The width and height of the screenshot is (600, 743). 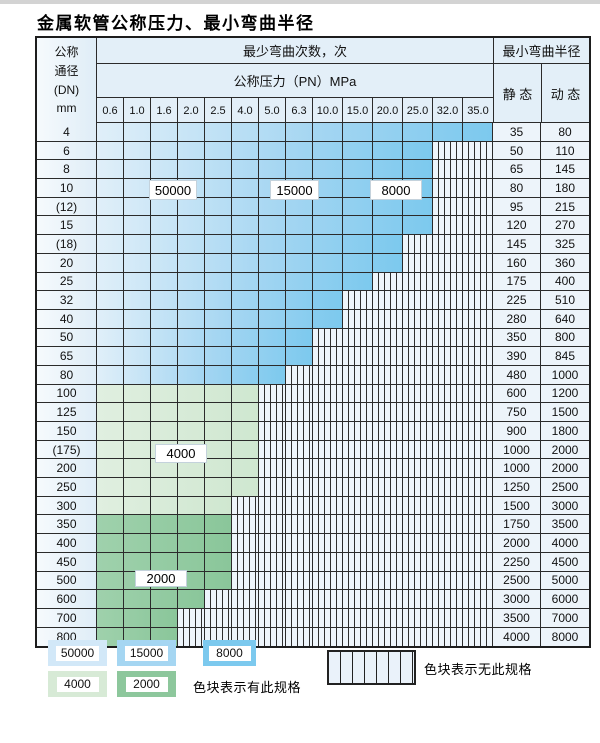 I want to click on pn-tick: 20.0, so click(x=388, y=110).